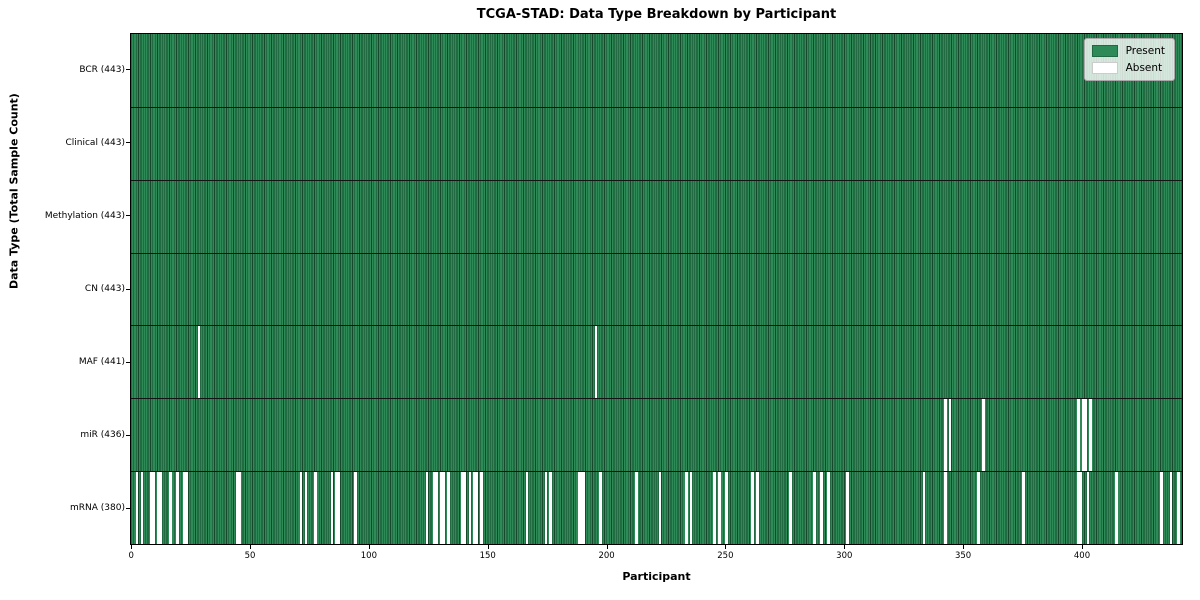 The width and height of the screenshot is (1200, 600). I want to click on x-tick-label-100: 100, so click(368, 556).